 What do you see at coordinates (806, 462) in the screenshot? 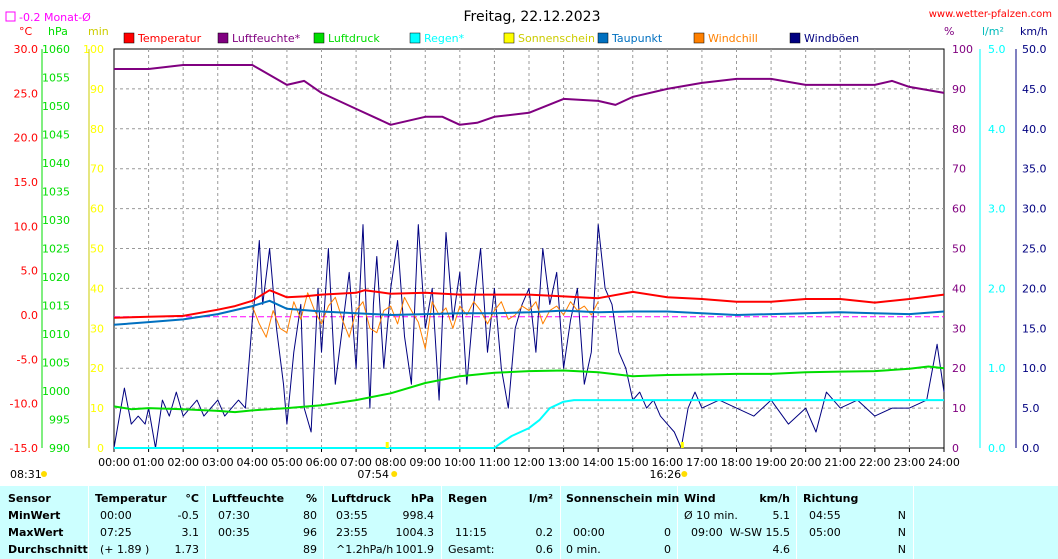
I see `x-tick-label: 20:00` at bounding box center [806, 462].